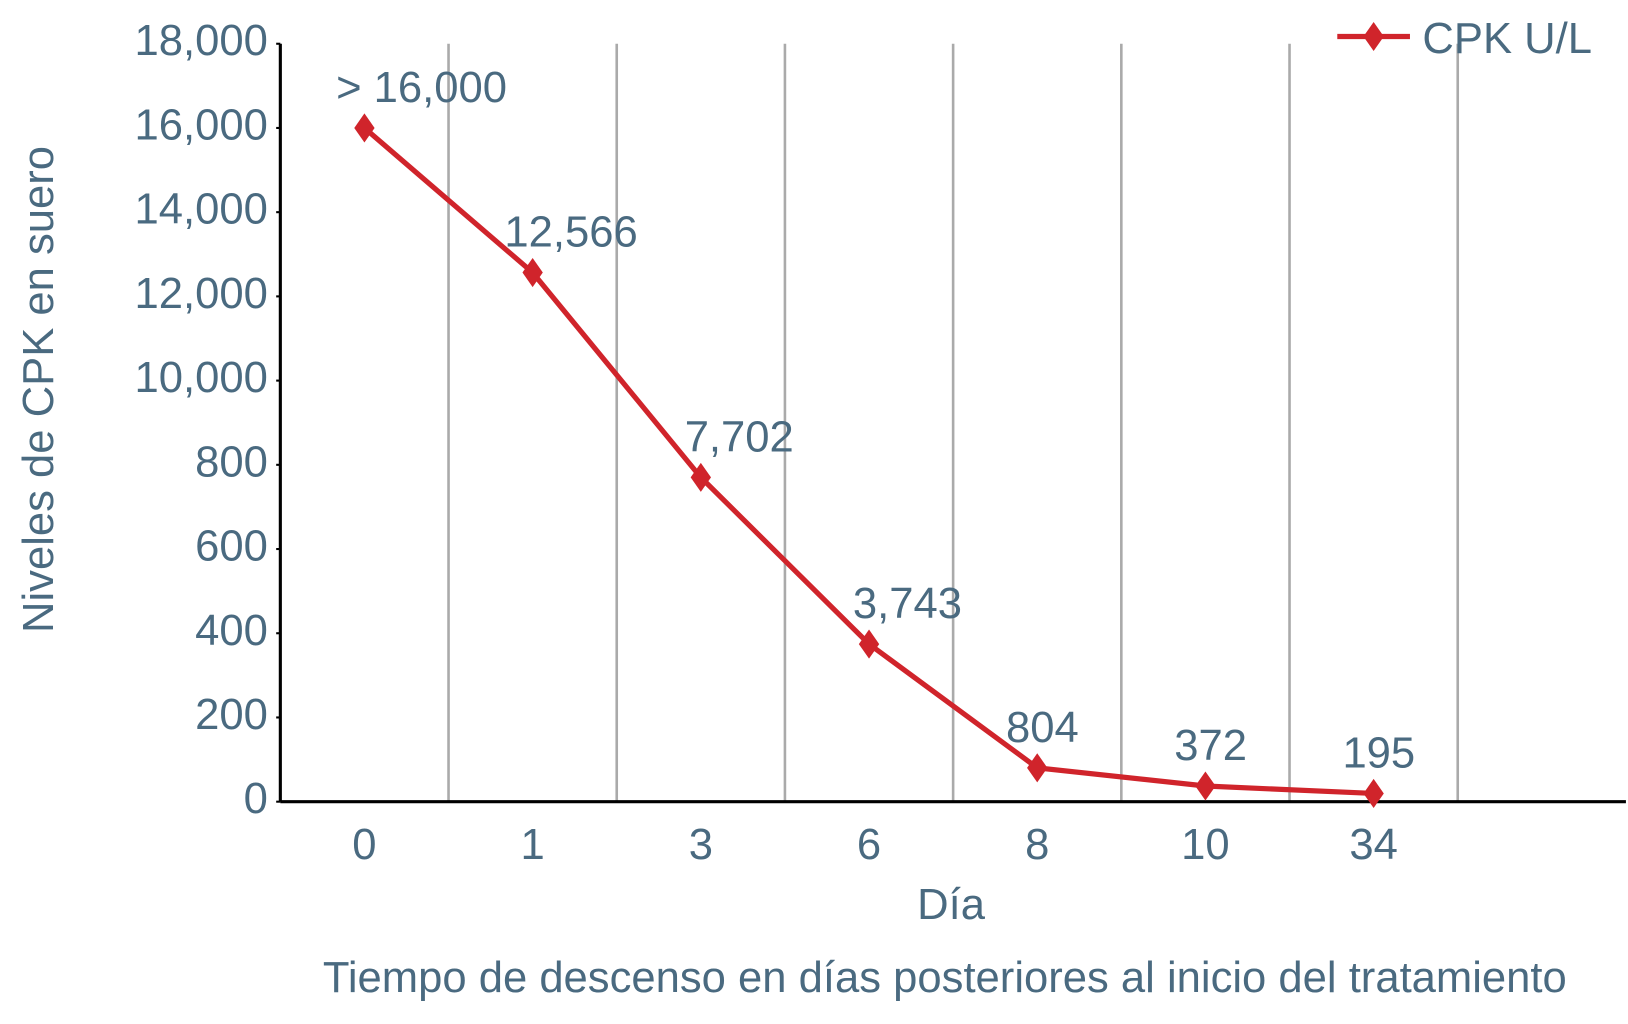 The width and height of the screenshot is (1628, 1024). I want to click on x-tick-label: 3, so click(701, 845).